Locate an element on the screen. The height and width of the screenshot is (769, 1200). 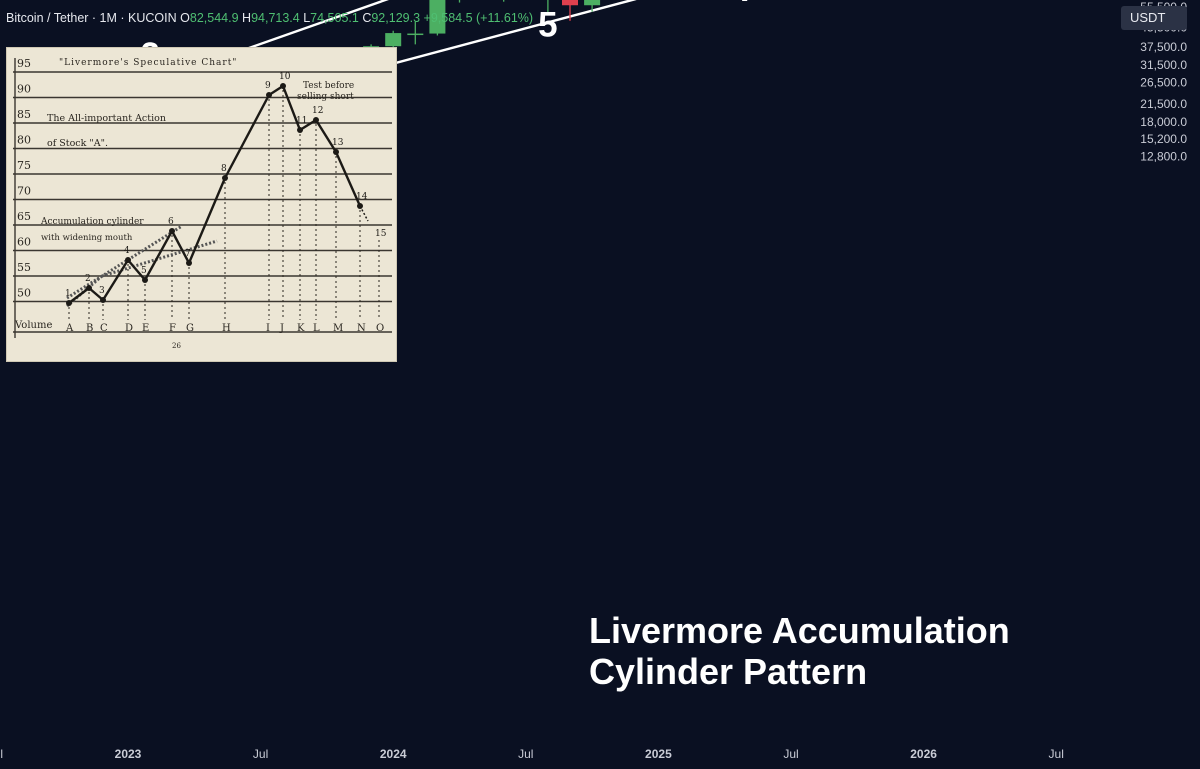
low-value: 74,505.1 is located at coordinates (334, 18).